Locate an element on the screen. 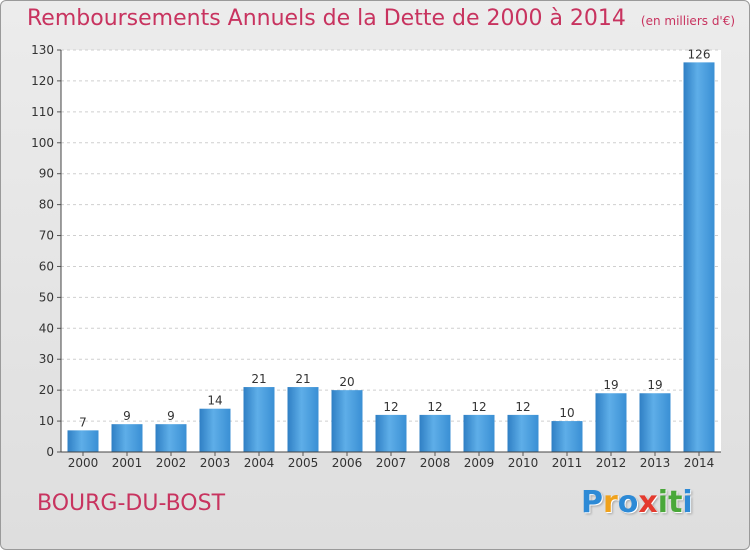  x-tick-label: 2005 is located at coordinates (303, 463).